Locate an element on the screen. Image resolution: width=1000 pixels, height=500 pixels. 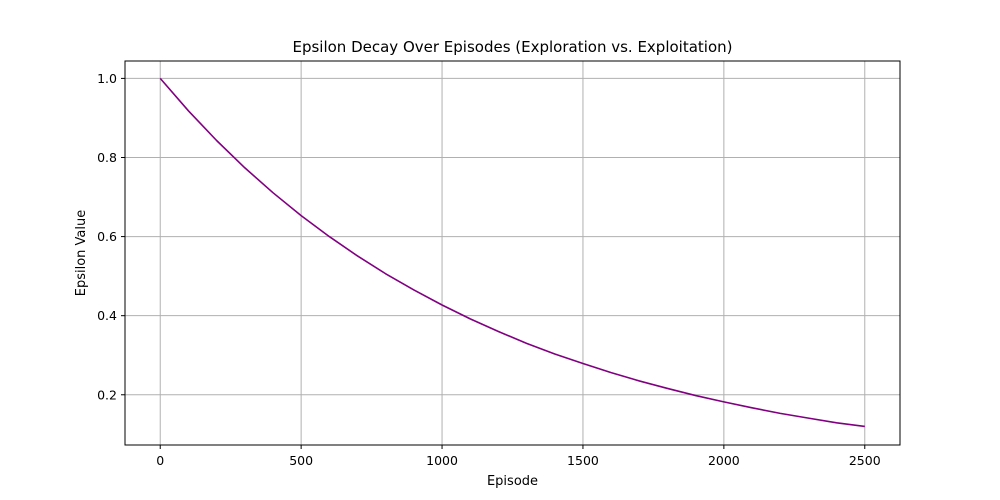
y-tick-label: 1.0 is located at coordinates (107, 78).